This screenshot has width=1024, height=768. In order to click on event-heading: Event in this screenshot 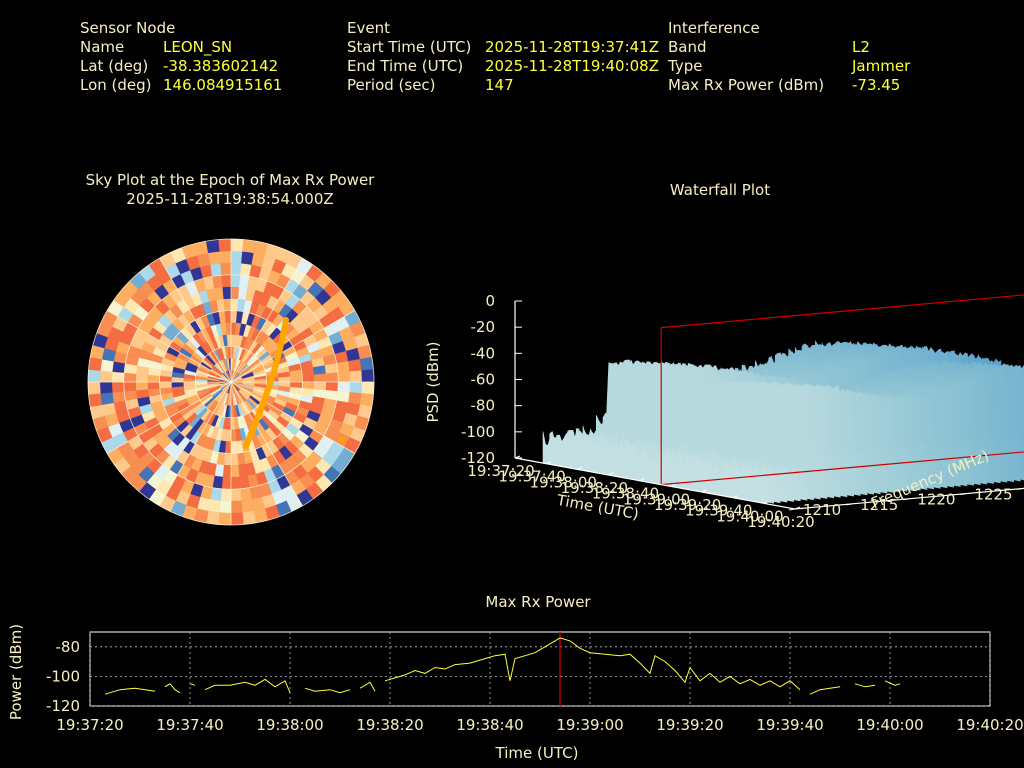, I will do `click(368, 28)`.